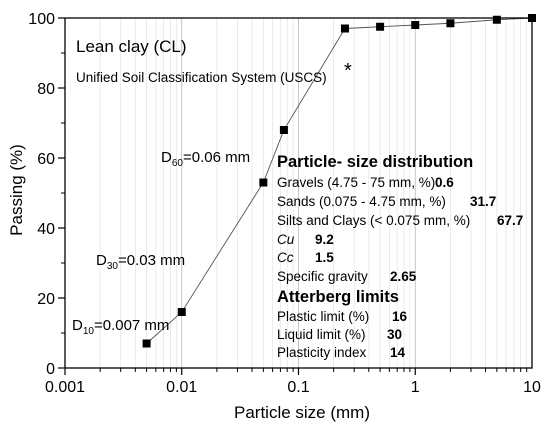  I want to click on asterisk-mark: *, so click(348, 71).